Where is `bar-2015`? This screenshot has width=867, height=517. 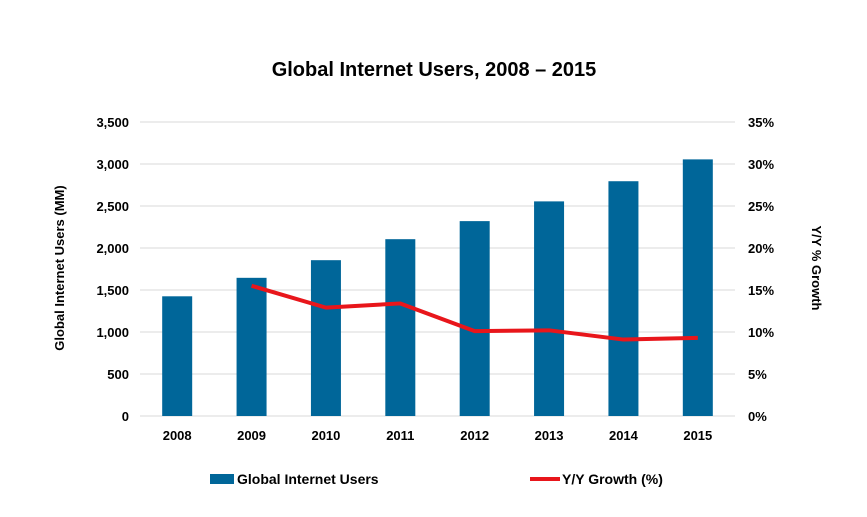 bar-2015 is located at coordinates (697, 287).